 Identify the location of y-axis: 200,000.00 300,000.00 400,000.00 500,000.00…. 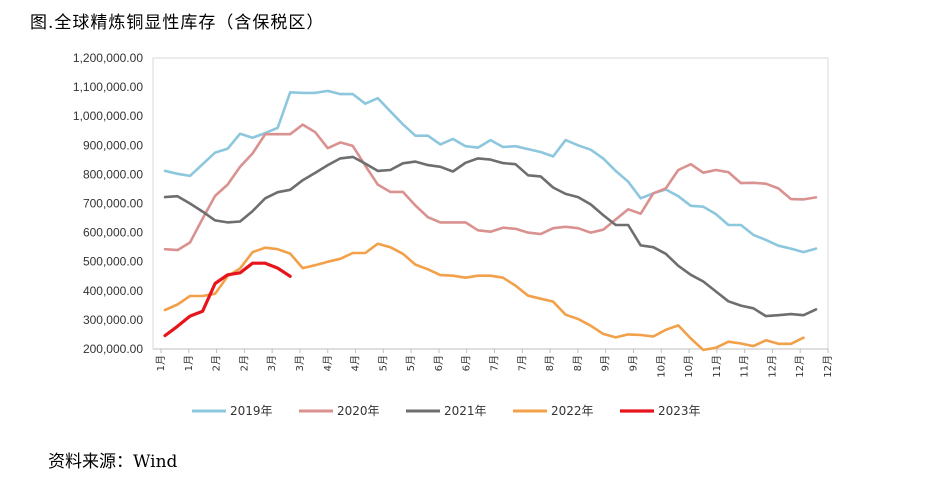
(108, 203).